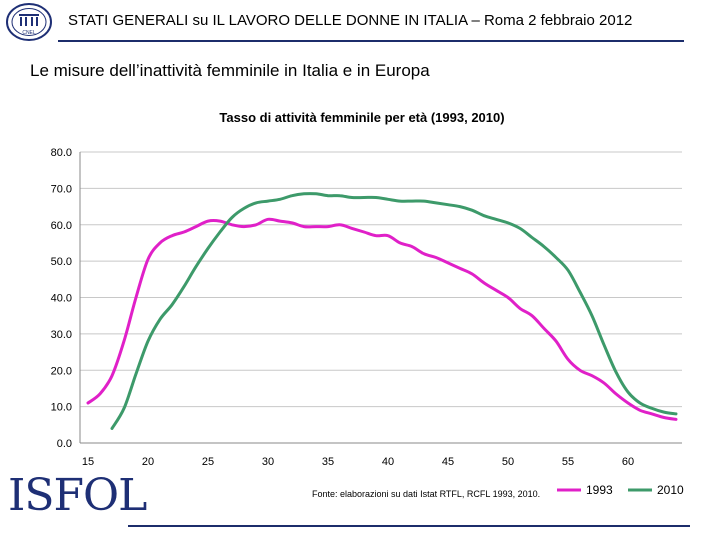  I want to click on y-tick-label: 20.0, so click(61, 371).